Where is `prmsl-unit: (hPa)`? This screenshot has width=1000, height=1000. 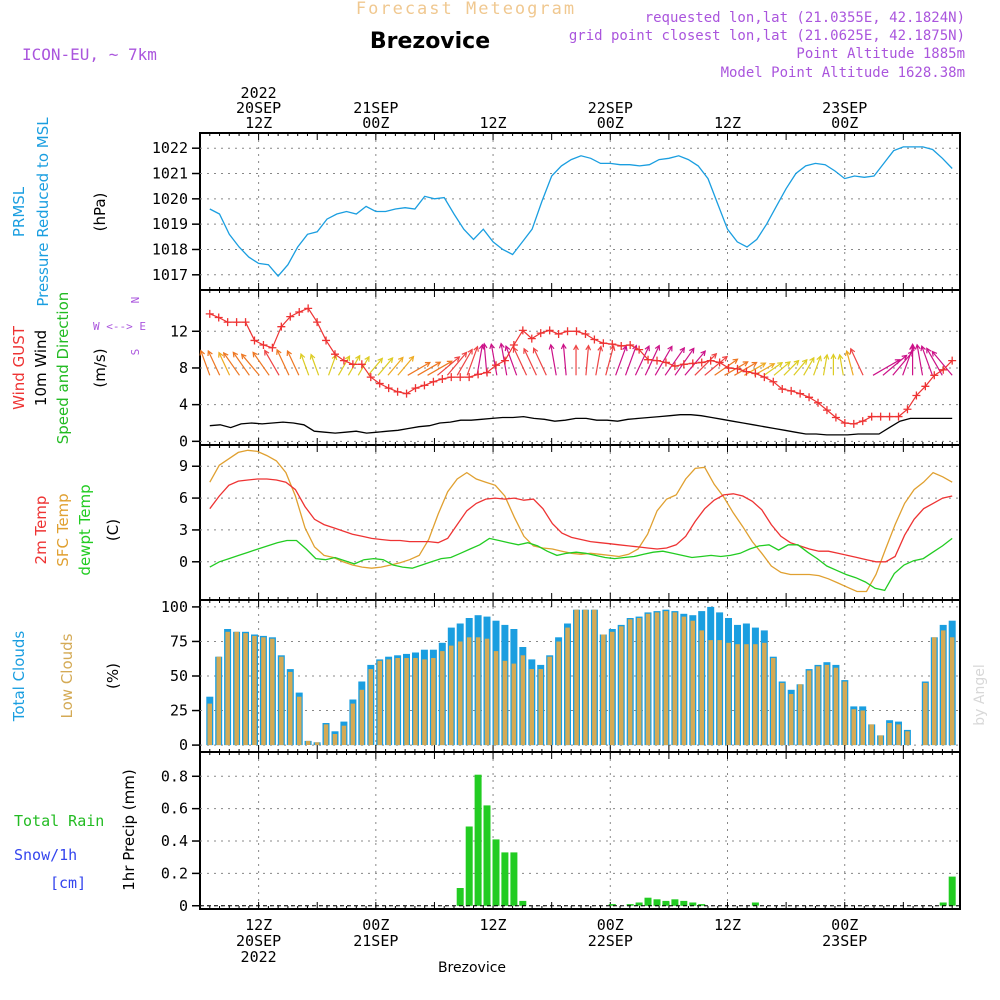 prmsl-unit: (hPa) is located at coordinates (100, 212).